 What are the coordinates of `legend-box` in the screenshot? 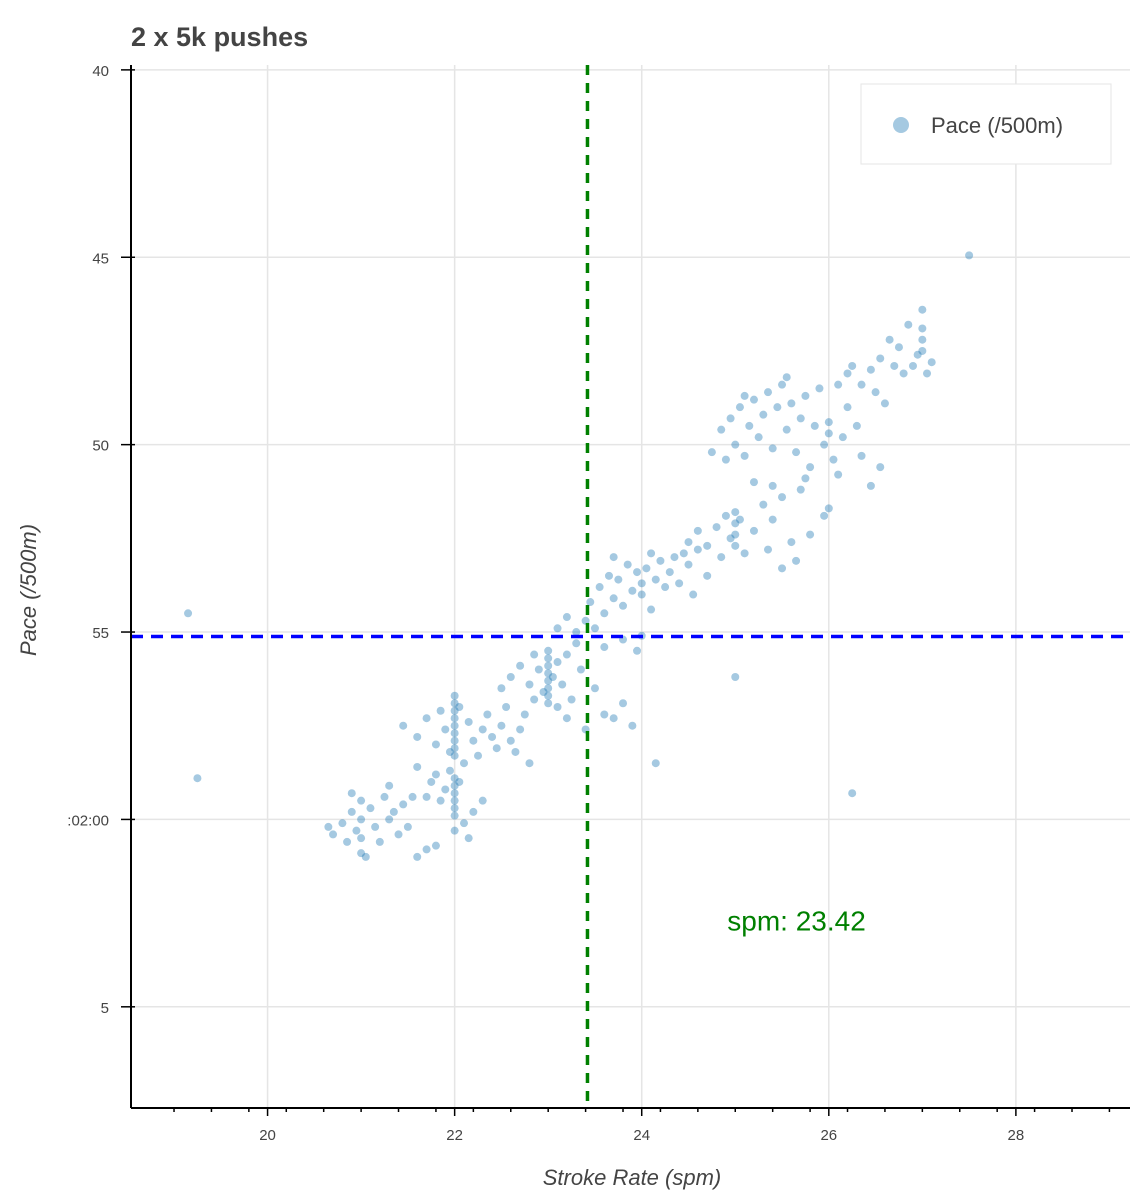 It's located at (986, 124).